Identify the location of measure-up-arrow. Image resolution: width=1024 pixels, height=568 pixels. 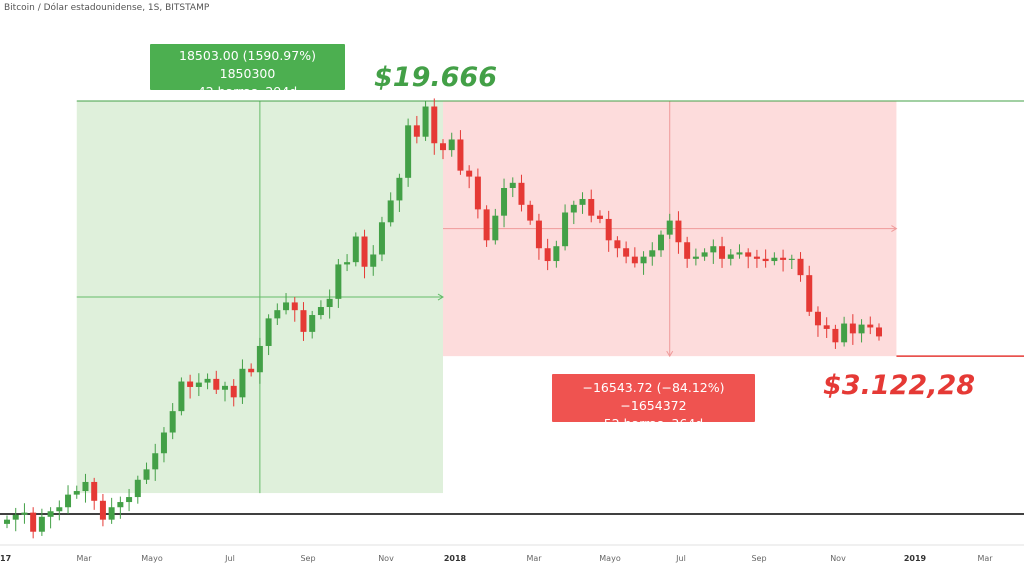
(440, 297).